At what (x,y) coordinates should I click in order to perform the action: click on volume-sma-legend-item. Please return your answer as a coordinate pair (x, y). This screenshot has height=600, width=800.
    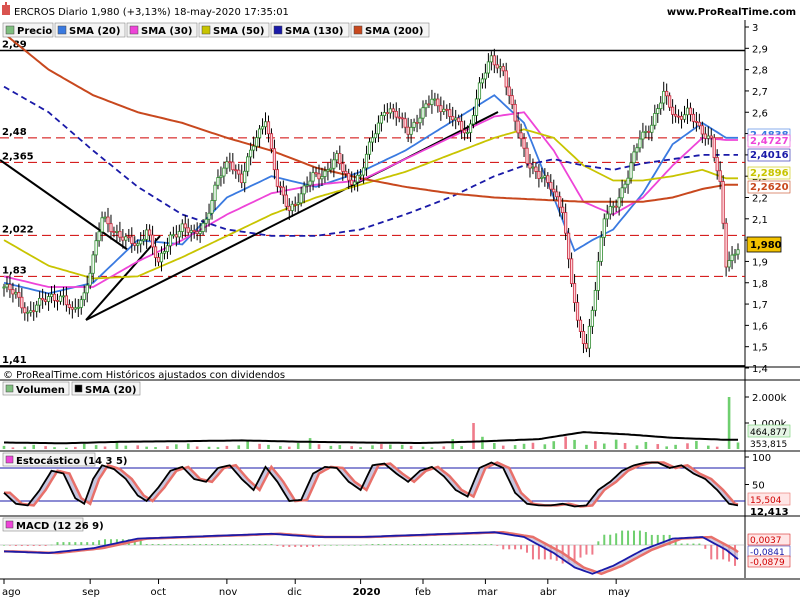
    Looking at the image, I should click on (106, 388).